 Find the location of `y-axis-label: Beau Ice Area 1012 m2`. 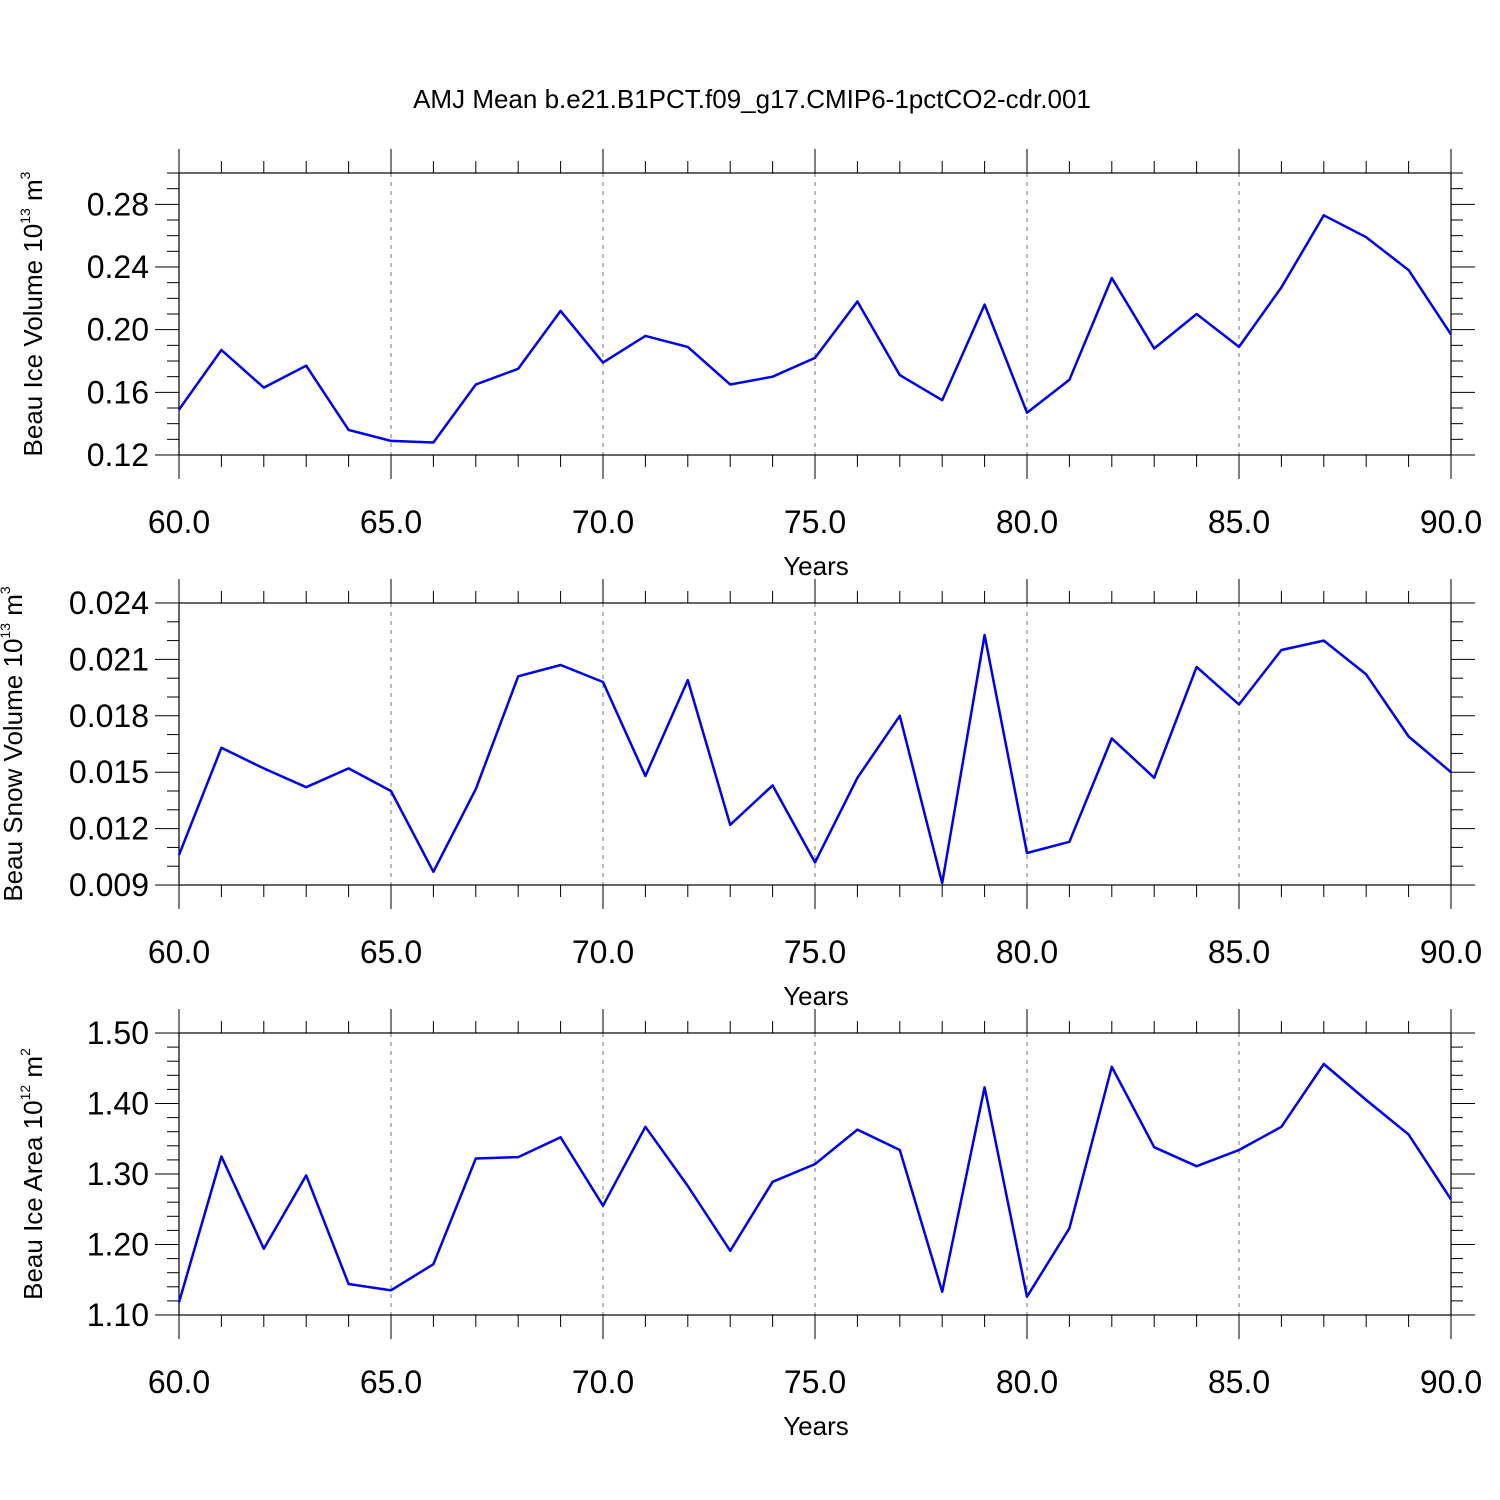

y-axis-label: Beau Ice Area 1012 m2 is located at coordinates (32, 1174).